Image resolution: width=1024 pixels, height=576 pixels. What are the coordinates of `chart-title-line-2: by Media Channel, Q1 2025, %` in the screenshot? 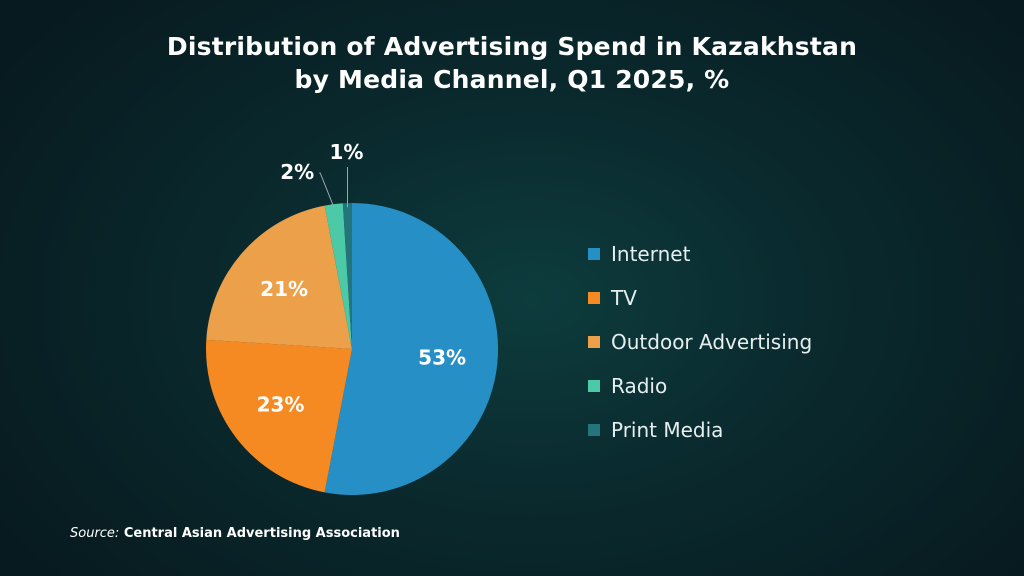 It's located at (512, 79).